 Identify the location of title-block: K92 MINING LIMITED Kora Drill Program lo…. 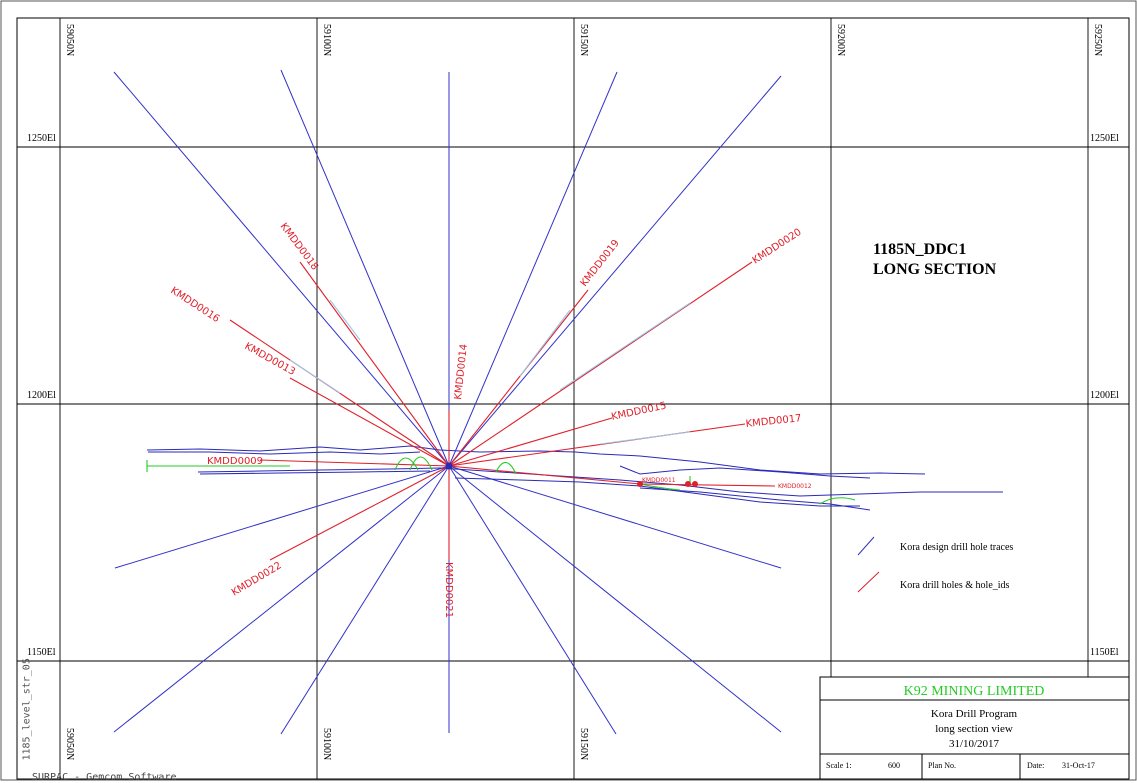
(974, 728).